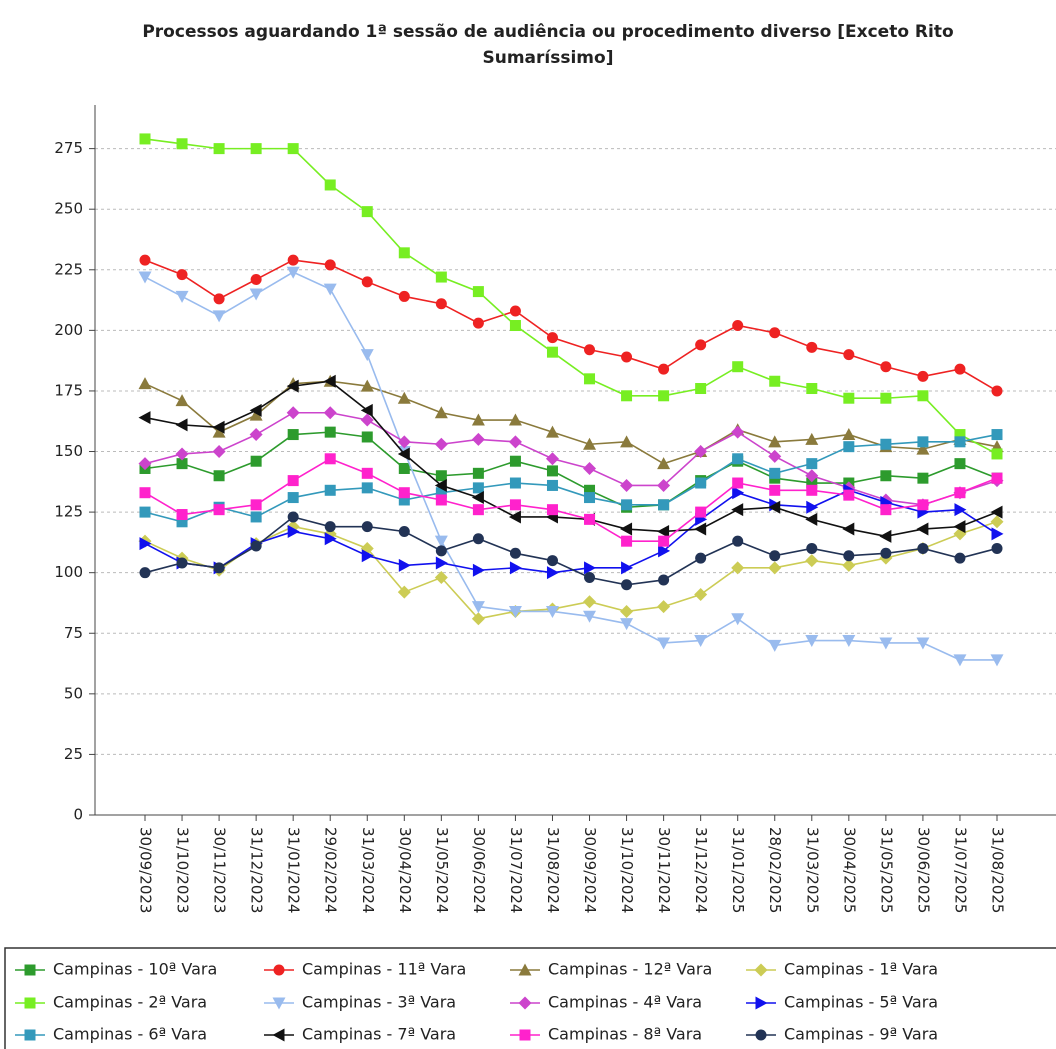 The image size is (1056, 1049). What do you see at coordinates (379, 1034) in the screenshot?
I see `legend-label: Campinas - 7ª Vara` at bounding box center [379, 1034].